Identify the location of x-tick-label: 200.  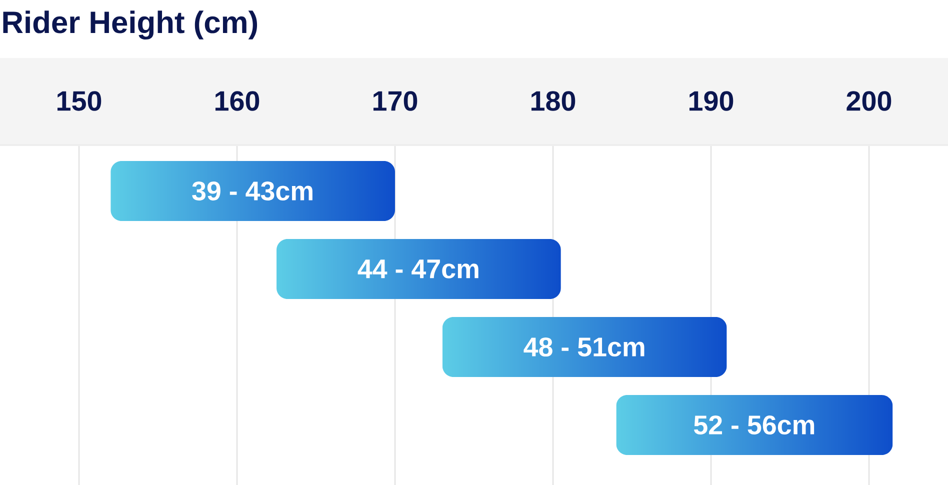
(869, 101).